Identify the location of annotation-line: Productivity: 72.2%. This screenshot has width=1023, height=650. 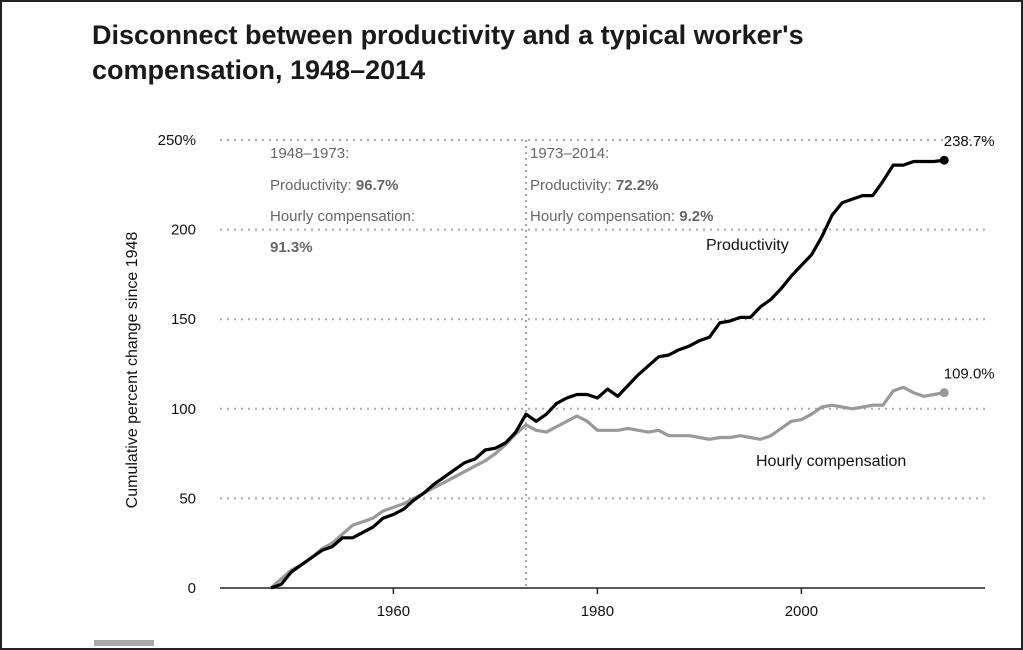
(594, 185).